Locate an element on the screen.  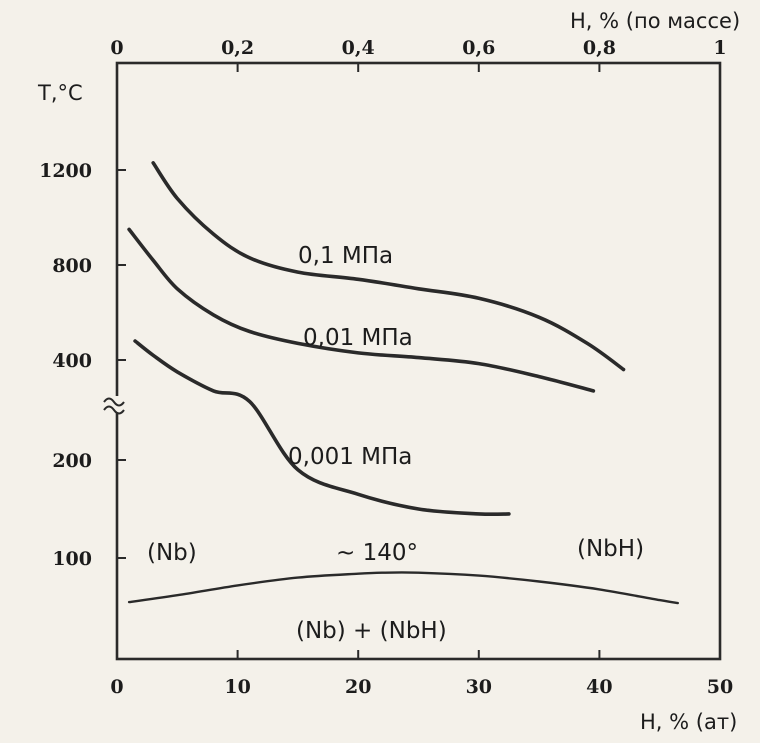
y-tick-label: 1200 is located at coordinates (65, 171).